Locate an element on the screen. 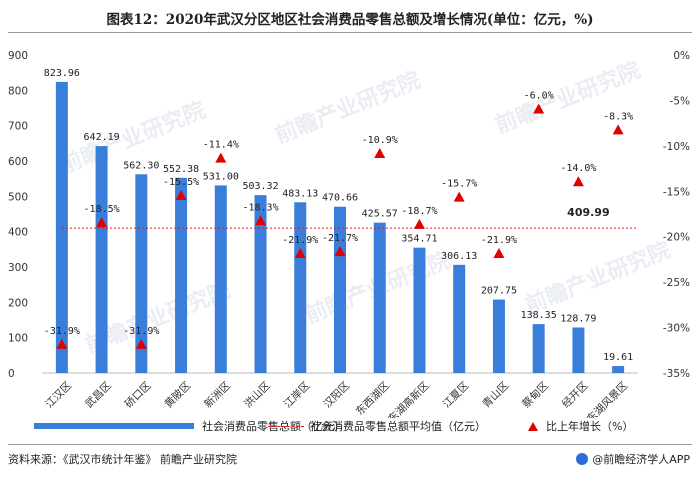 Image resolution: width=700 pixels, height=503 pixels. chart-legend: 社会消费品零售总额（亿元） 社会消费品零售总额平均值（亿元） 比上年增长（%） is located at coordinates (350, 428).